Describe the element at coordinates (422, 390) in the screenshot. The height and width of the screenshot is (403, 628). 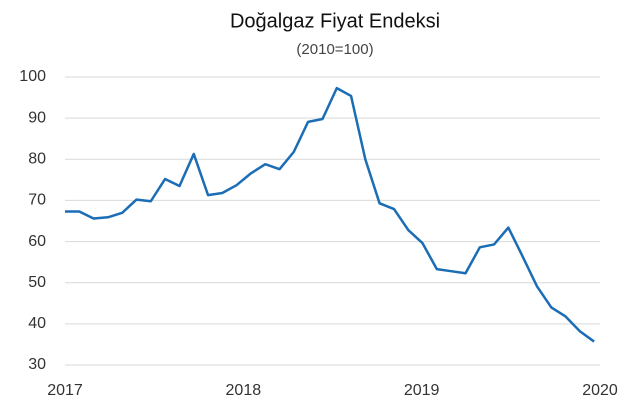
I see `x-tick-label: 2019` at that location.